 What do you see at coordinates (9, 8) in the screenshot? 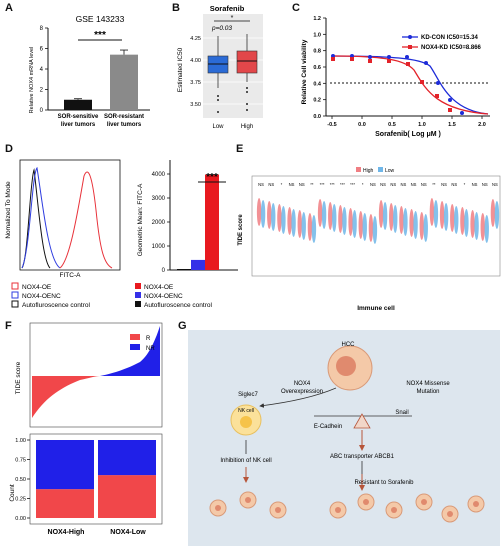
I see `panel-a-label: A` at bounding box center [9, 8].